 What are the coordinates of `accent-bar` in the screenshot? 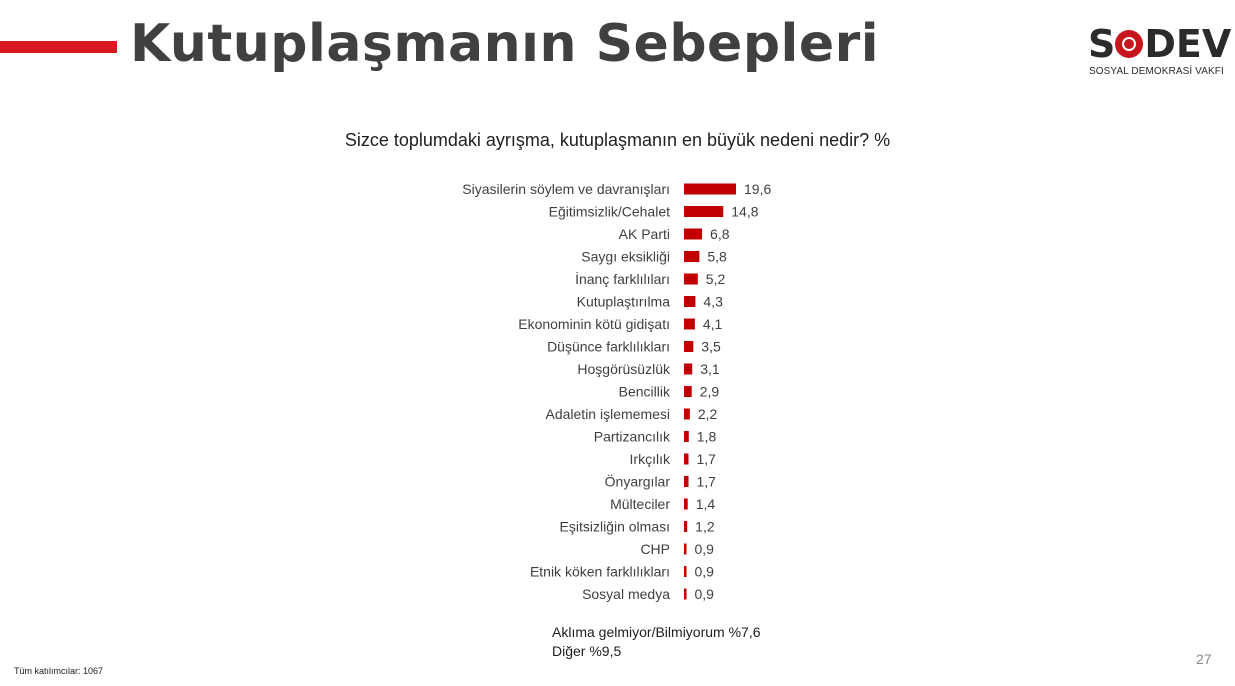 It's located at (58, 47).